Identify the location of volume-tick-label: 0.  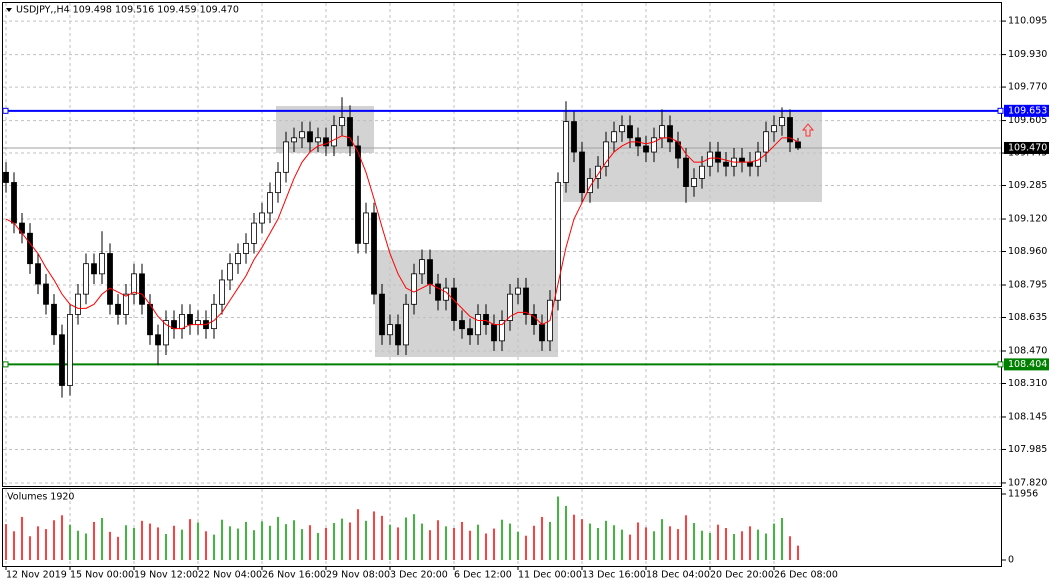
(1011, 560).